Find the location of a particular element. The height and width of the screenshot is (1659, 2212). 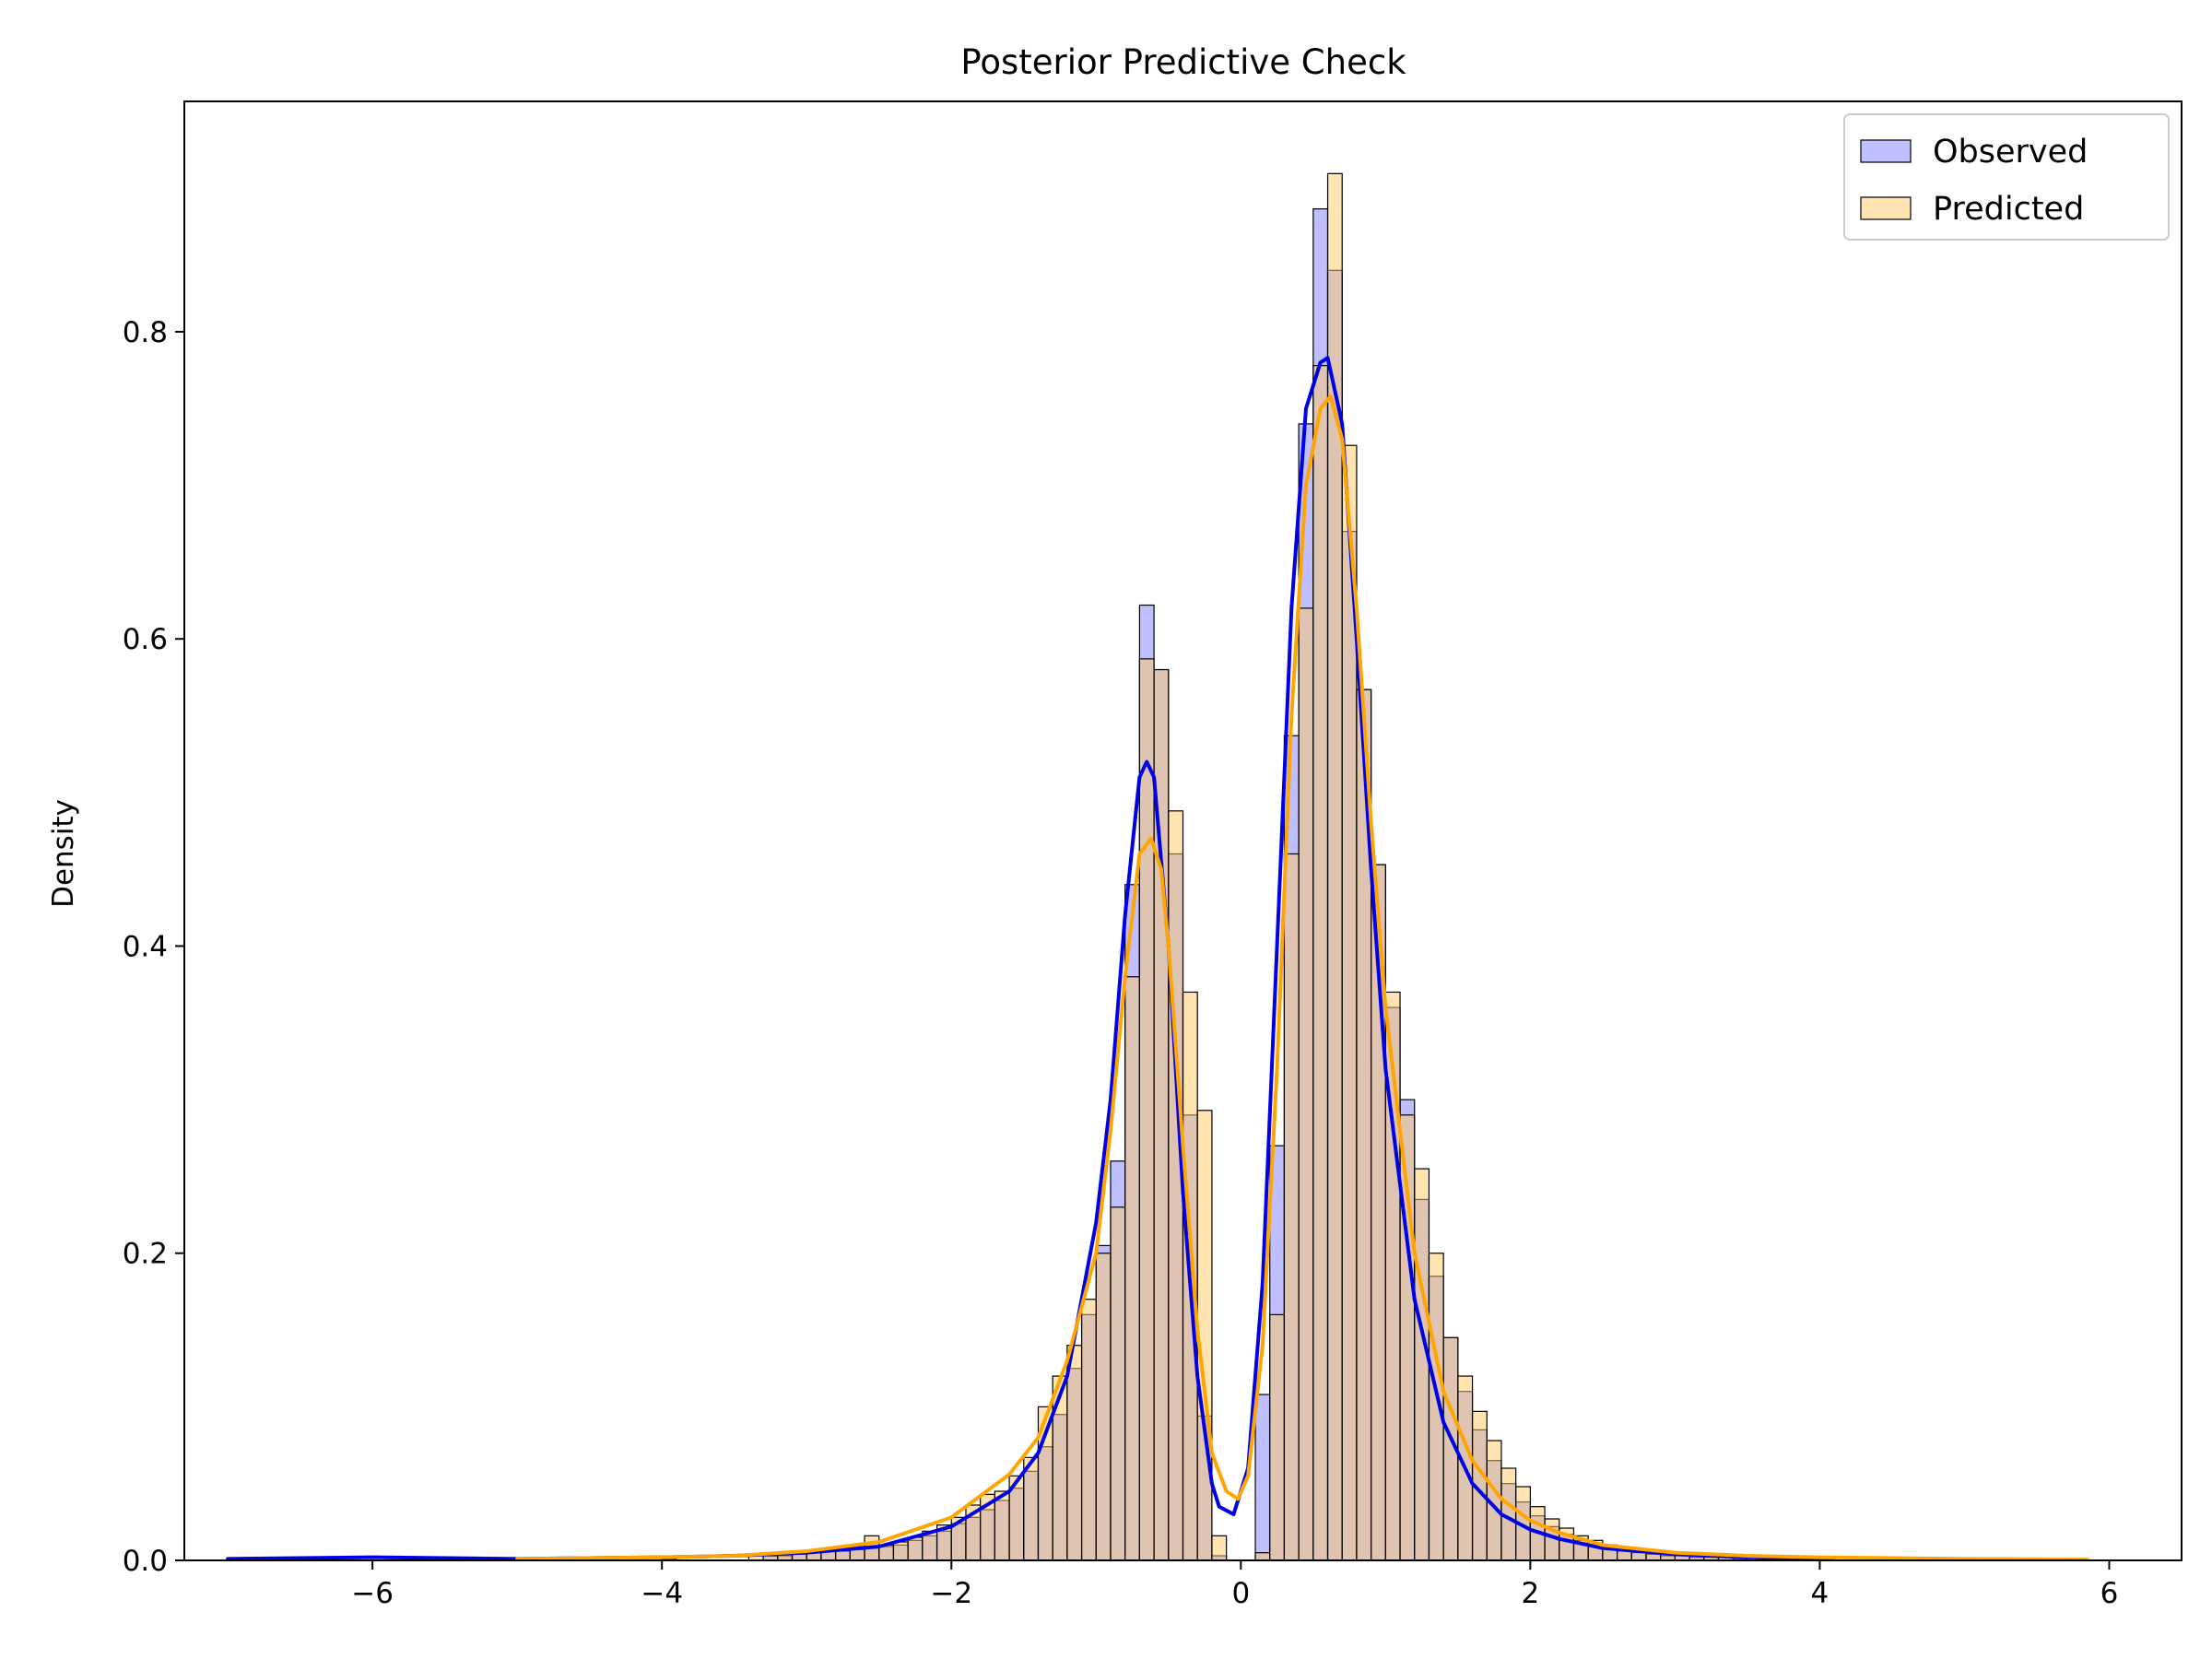

x-tick-label: 0 is located at coordinates (1240, 1593).